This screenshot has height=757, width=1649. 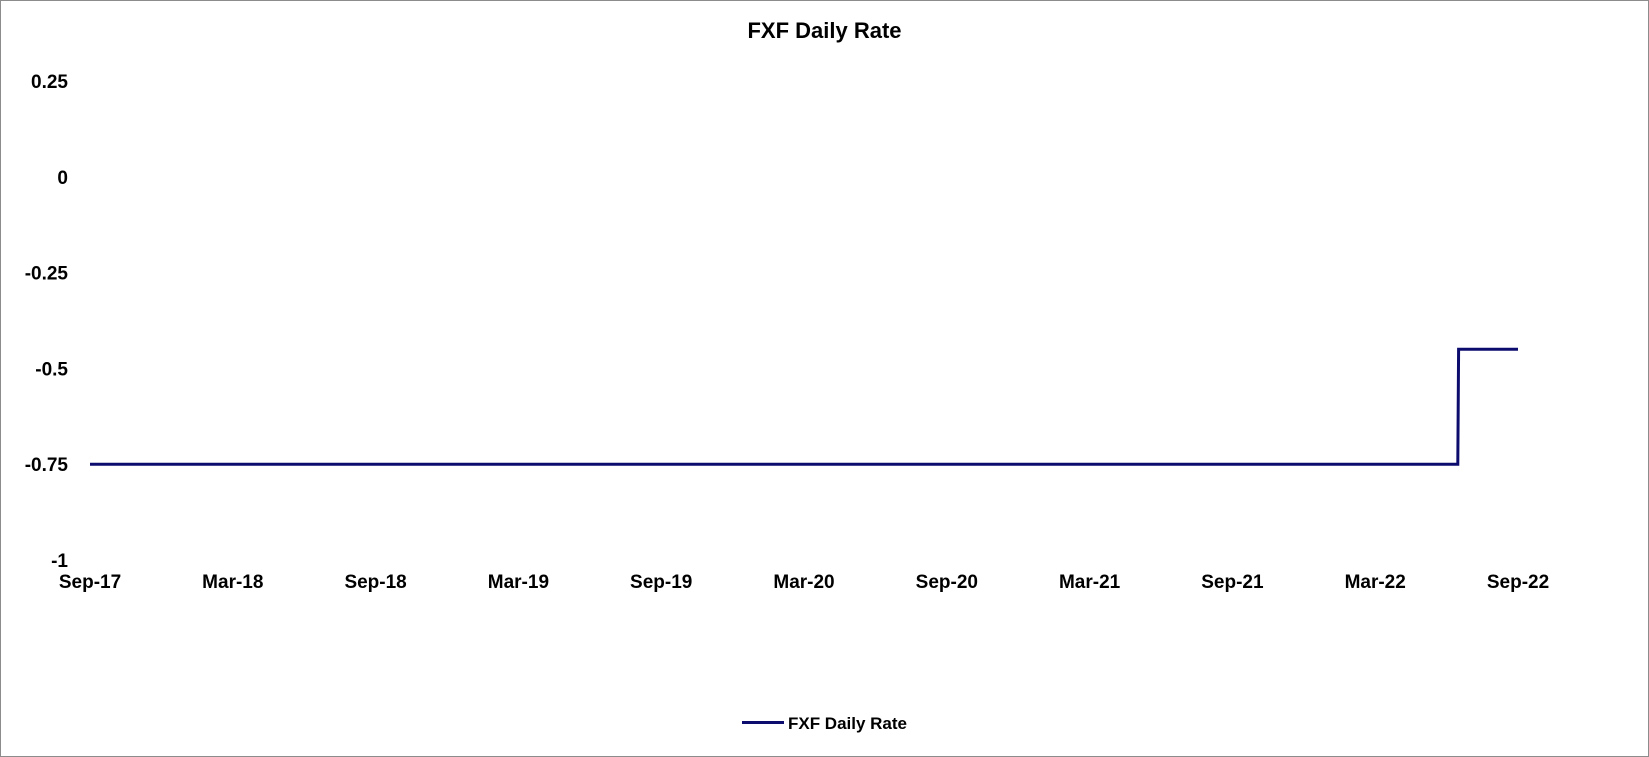 I want to click on x-tick-label: Mar-22, so click(x=1375, y=582).